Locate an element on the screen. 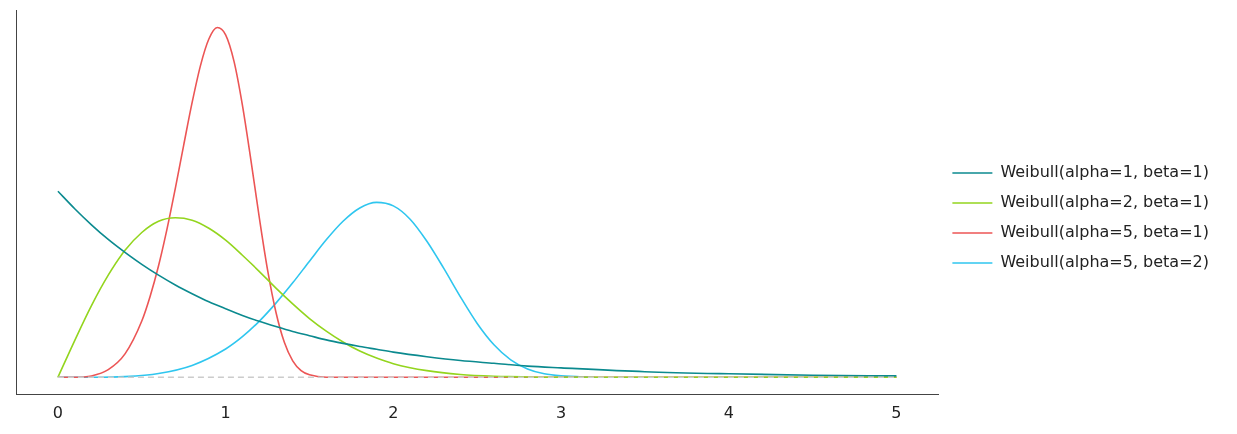  x-tick-label: 4 is located at coordinates (728, 412).